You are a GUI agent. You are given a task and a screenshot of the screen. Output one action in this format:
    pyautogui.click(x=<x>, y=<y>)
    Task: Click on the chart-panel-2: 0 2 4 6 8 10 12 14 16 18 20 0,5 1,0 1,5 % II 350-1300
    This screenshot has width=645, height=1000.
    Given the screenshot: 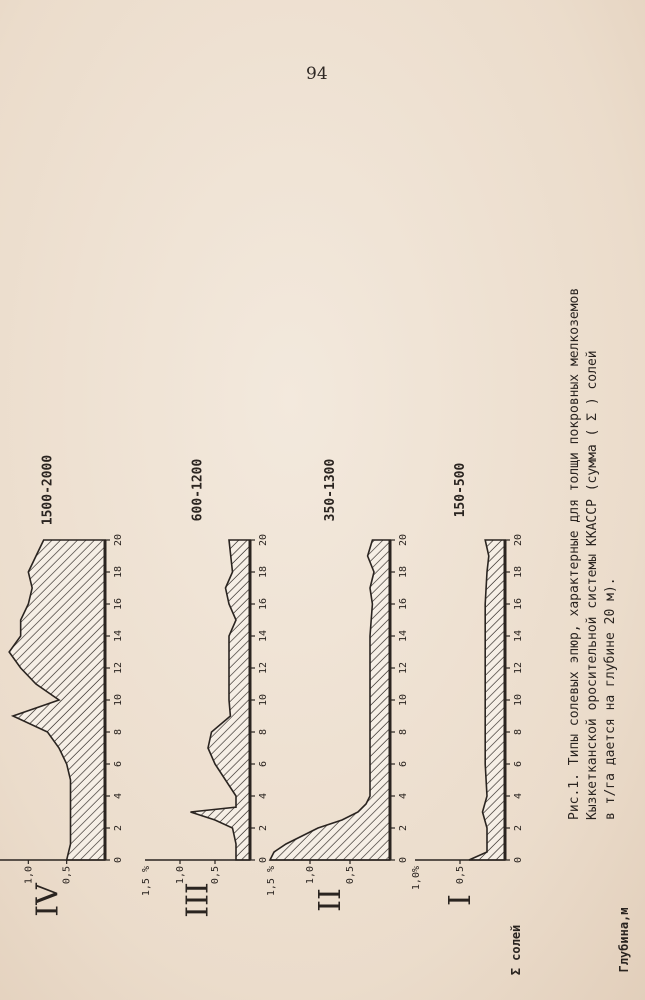 What is the action you would take?
    pyautogui.click(x=337, y=685)
    